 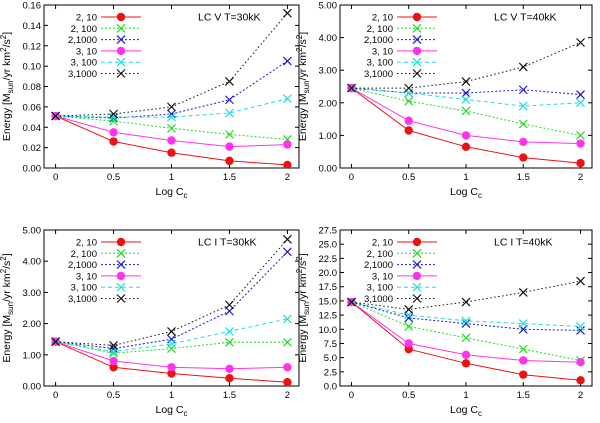 I want to click on y-tick-label: 1.00, so click(x=328, y=136).